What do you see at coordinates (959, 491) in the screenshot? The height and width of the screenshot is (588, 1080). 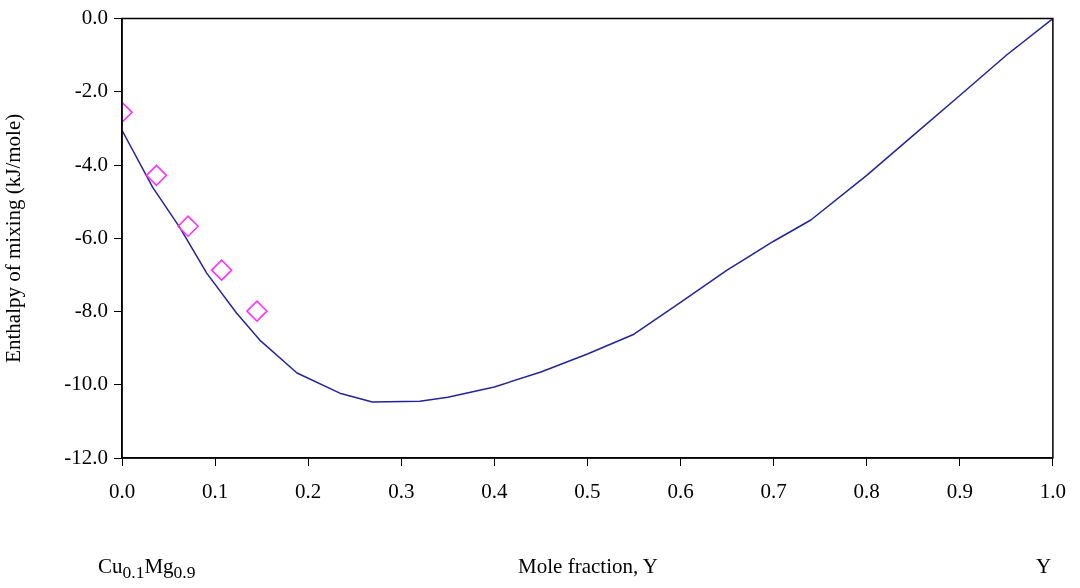 I see `x-tick-label: 0.9` at bounding box center [959, 491].